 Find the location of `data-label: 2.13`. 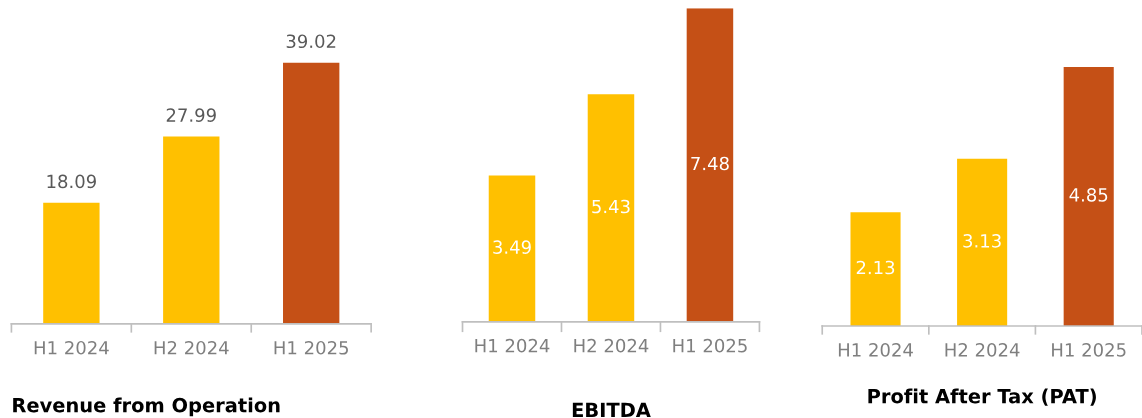

data-label: 2.13 is located at coordinates (875, 267).